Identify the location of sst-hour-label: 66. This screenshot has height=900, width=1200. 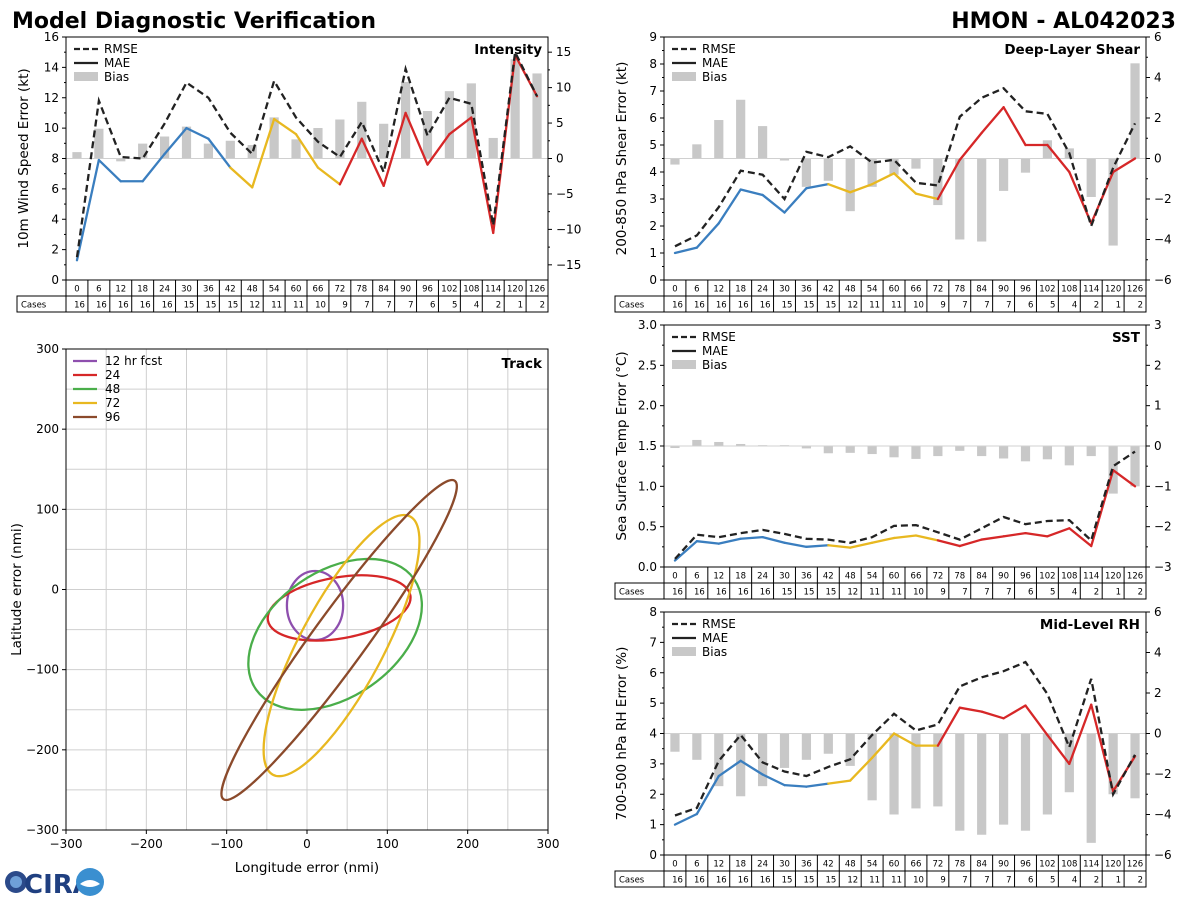
(916, 577).